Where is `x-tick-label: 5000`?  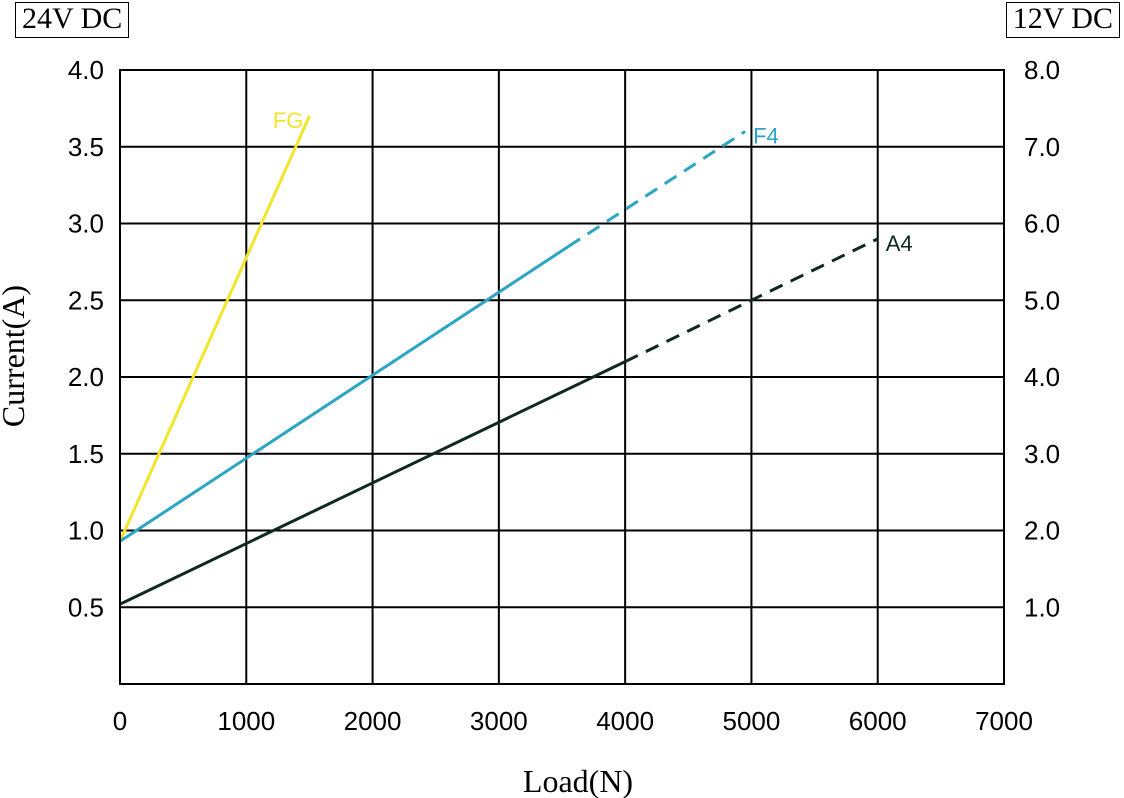
x-tick-label: 5000 is located at coordinates (752, 721).